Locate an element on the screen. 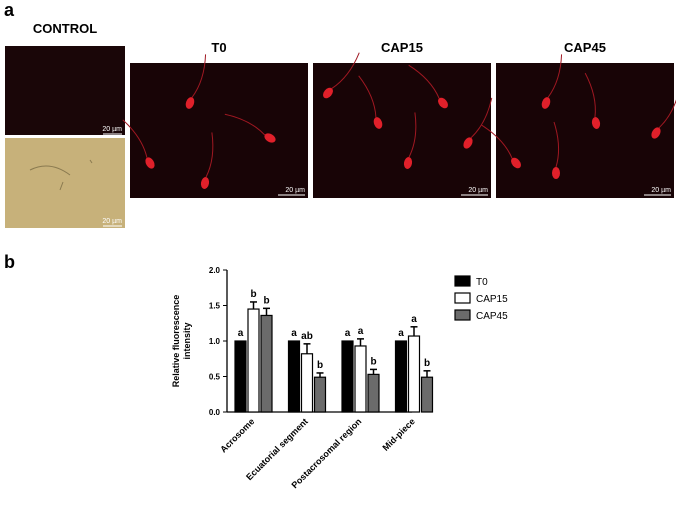 The image size is (676, 510). panel-label: b is located at coordinates (9, 262).